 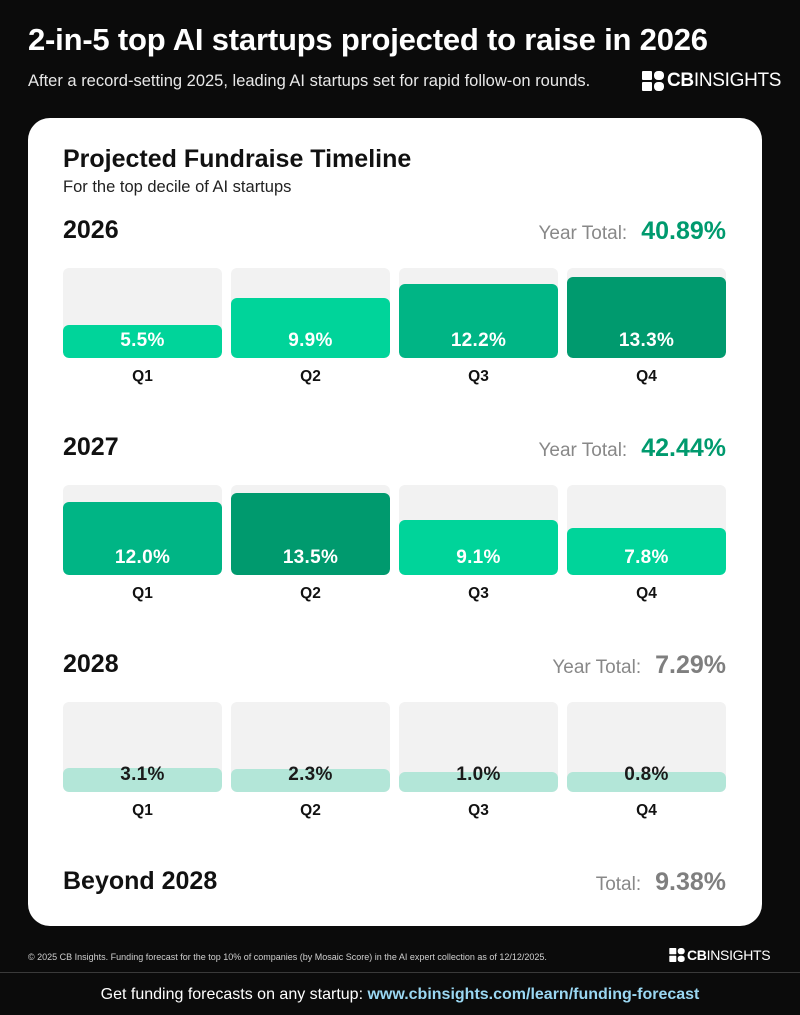 I want to click on bar-slot: 9.9%, so click(x=310, y=313).